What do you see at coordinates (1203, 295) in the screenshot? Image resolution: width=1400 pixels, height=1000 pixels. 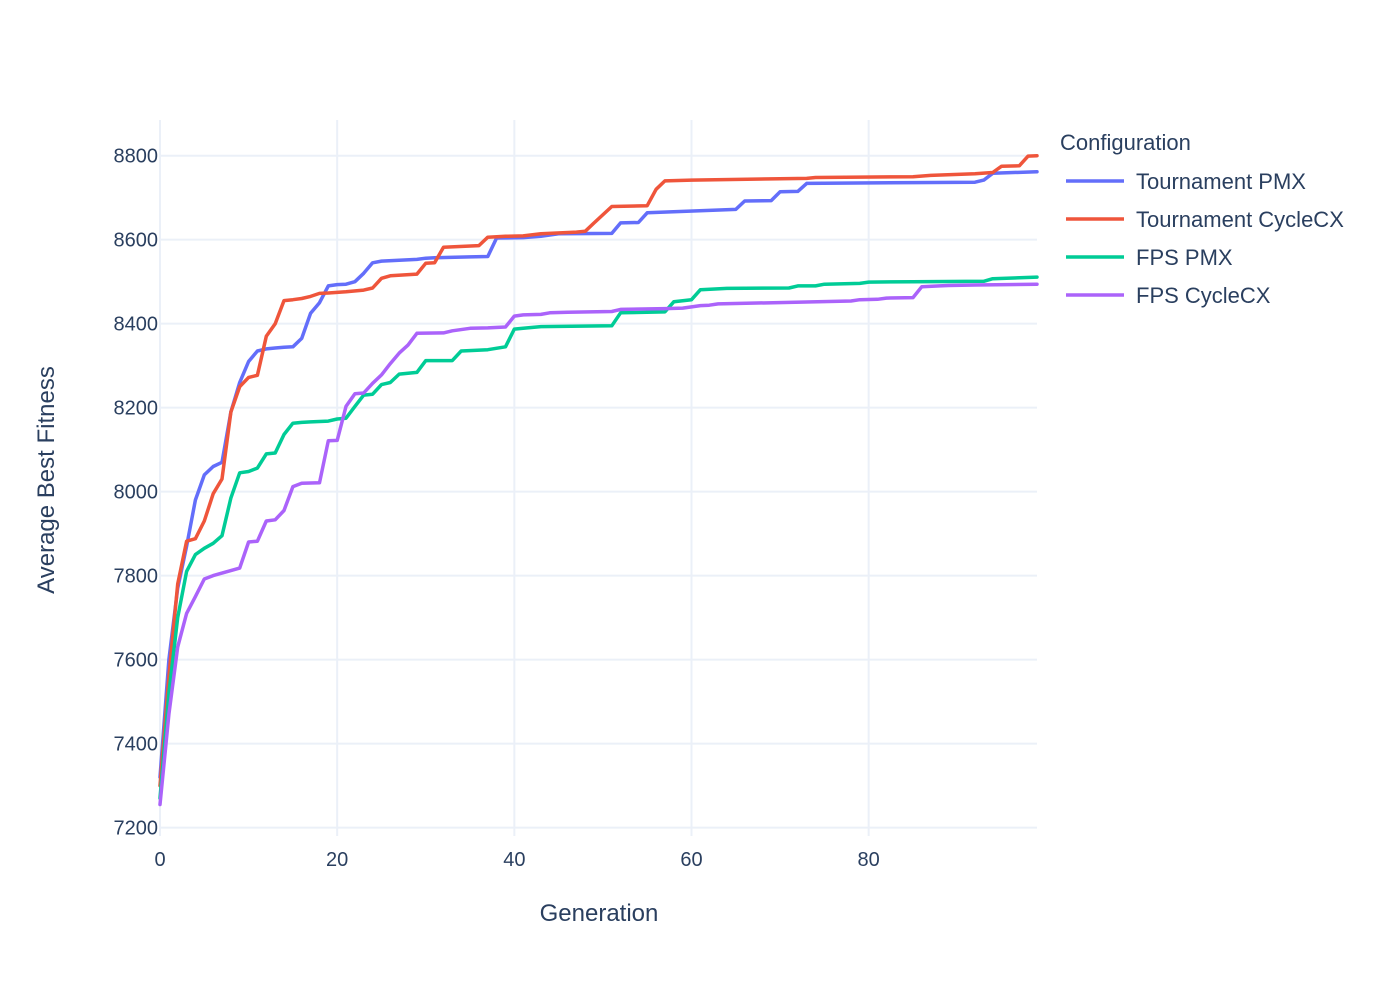 I see `legend-label: FPS CycleCX` at bounding box center [1203, 295].